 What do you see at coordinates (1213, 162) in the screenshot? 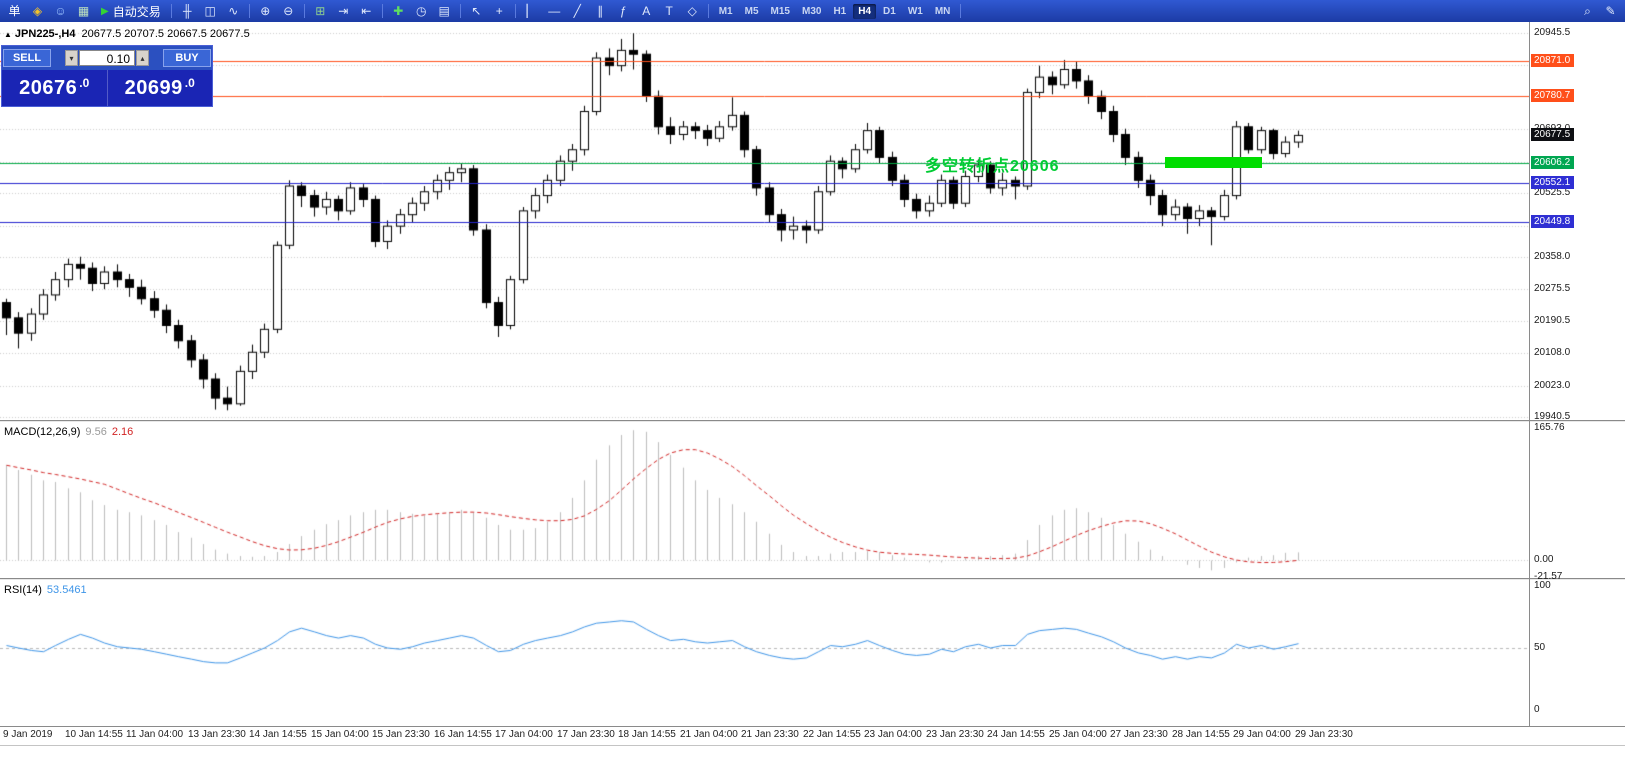
I see `chart-annotation-bar` at bounding box center [1213, 162].